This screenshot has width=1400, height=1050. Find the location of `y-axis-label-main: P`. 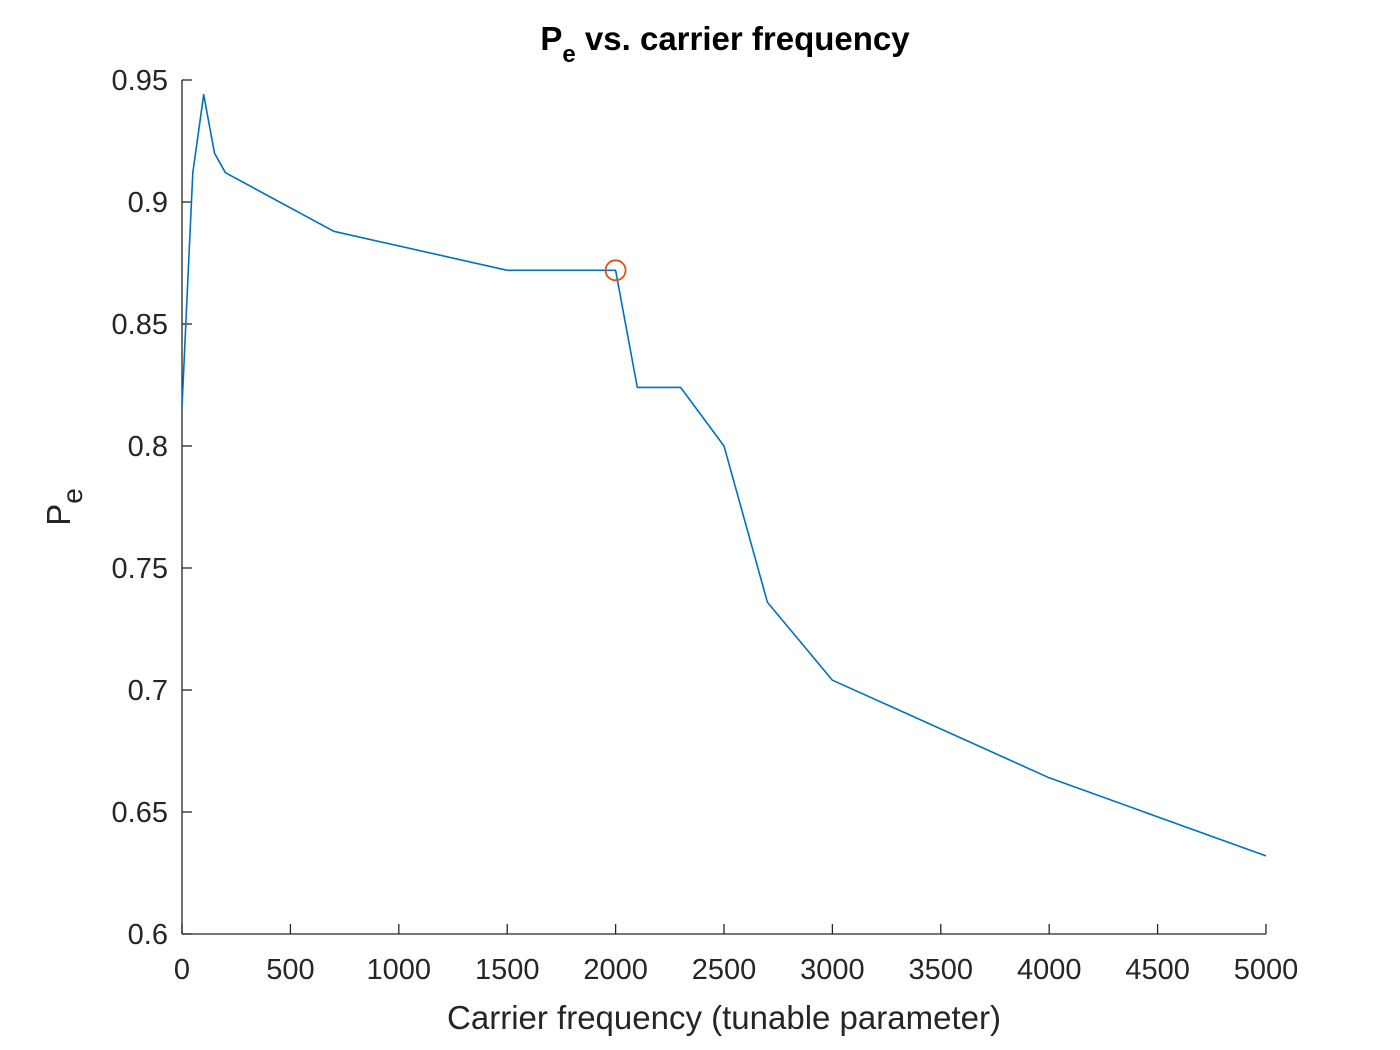

y-axis-label-main: P is located at coordinates (58, 515).